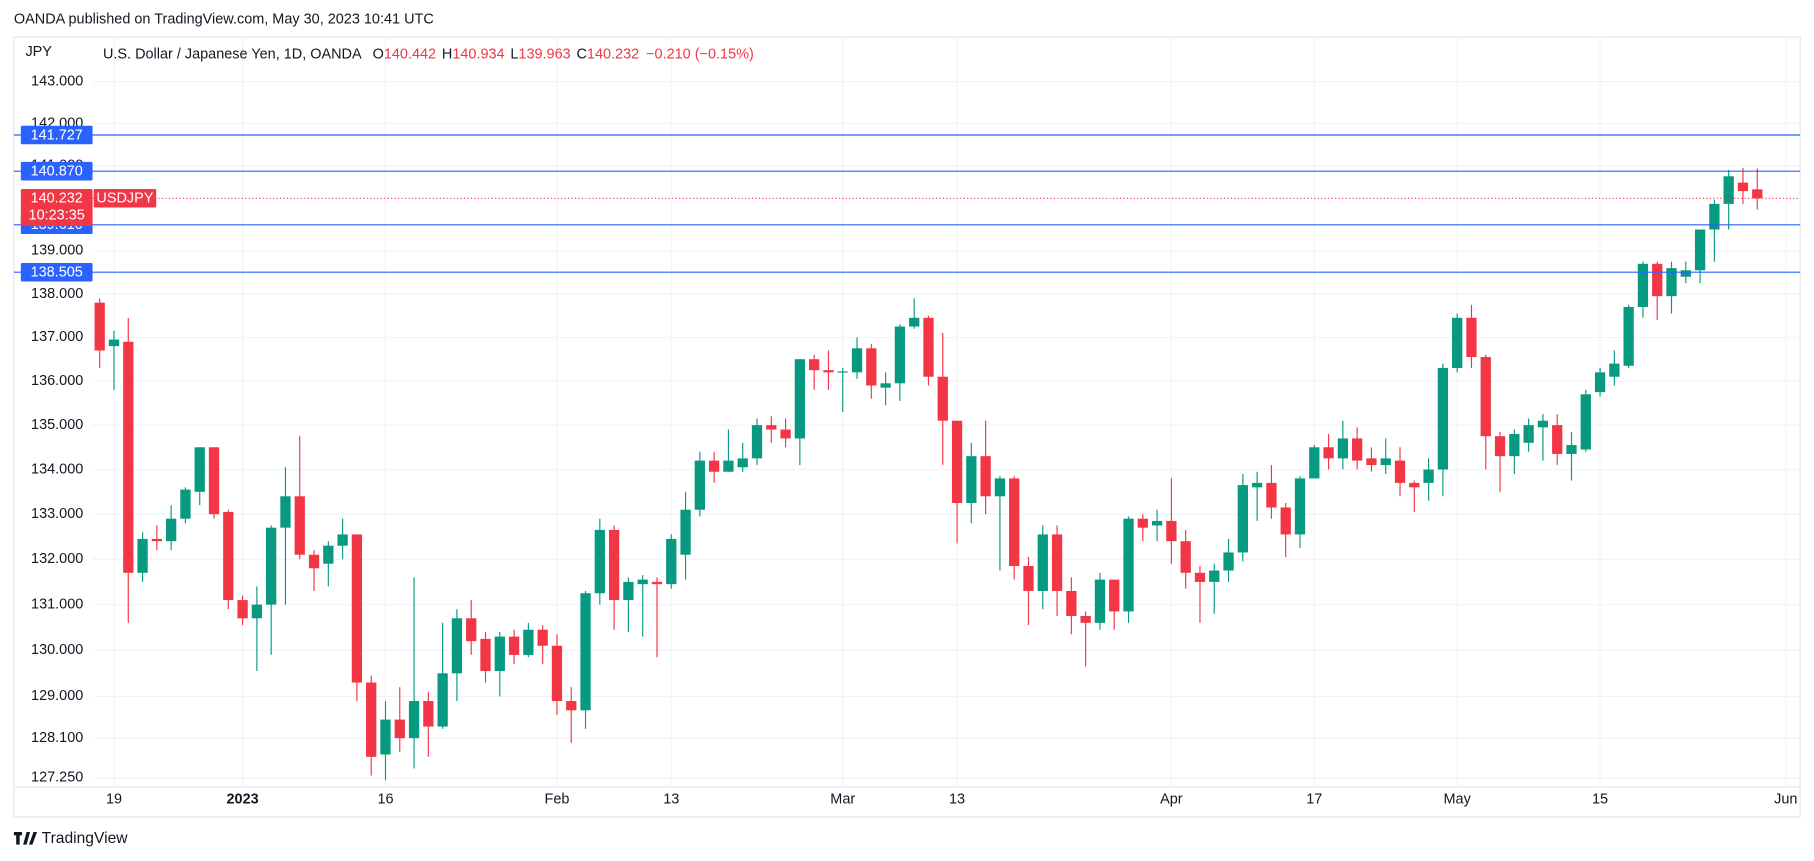 The height and width of the screenshot is (861, 1814). Describe the element at coordinates (57, 337) in the screenshot. I see `y-tick-label: 137.000` at that location.